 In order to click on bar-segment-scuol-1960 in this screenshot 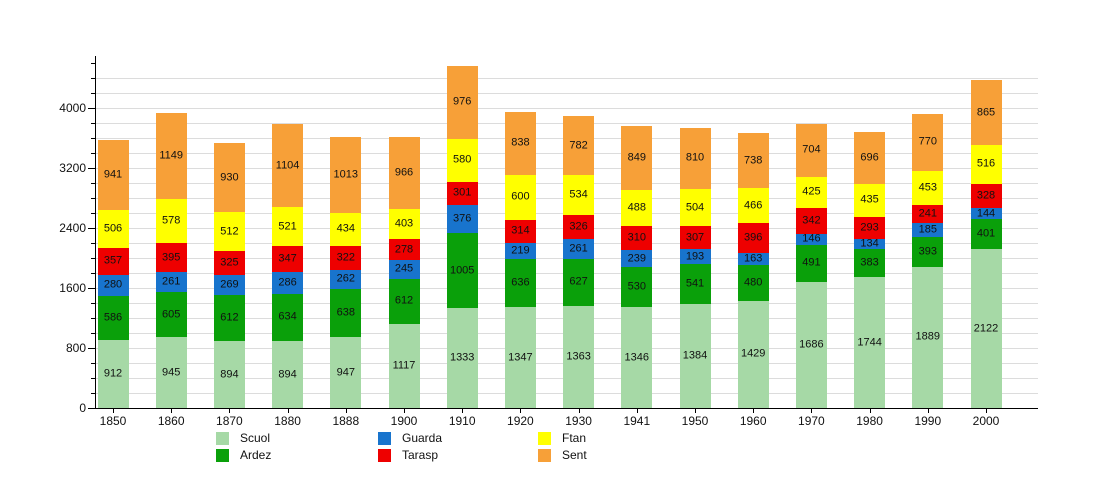, I will do `click(753, 354)`.